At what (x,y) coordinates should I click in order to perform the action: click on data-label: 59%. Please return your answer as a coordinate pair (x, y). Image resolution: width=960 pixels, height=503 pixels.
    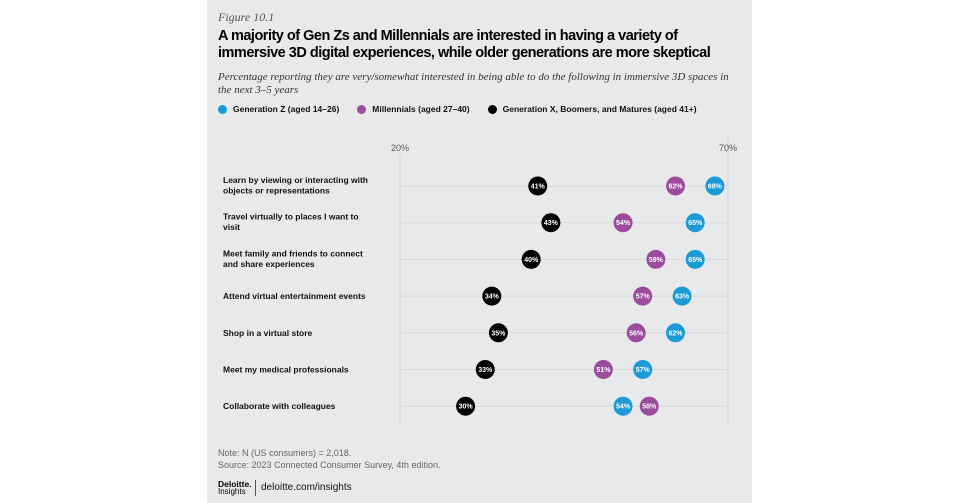
    Looking at the image, I should click on (656, 260).